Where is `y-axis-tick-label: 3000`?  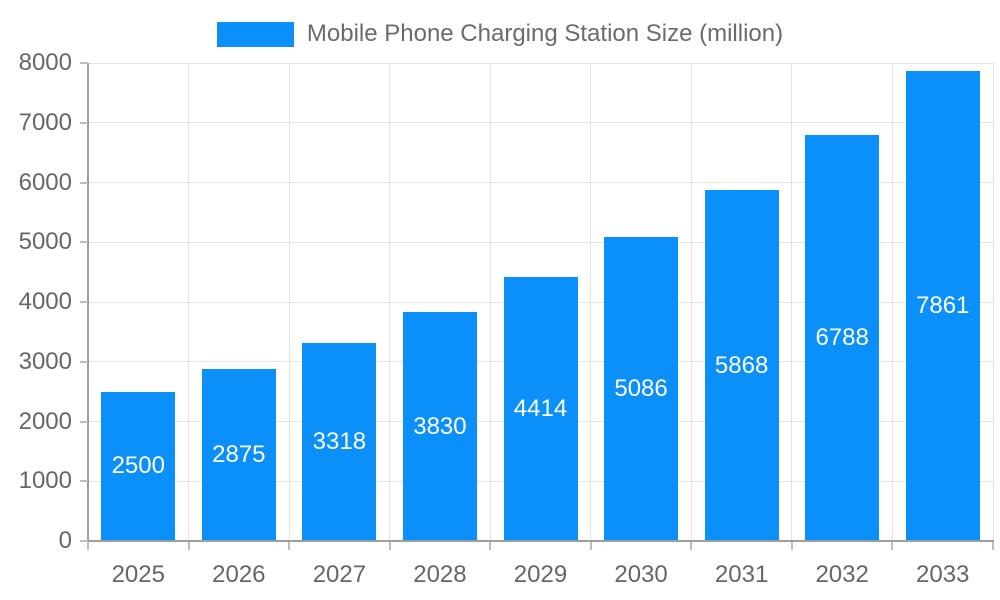
y-axis-tick-label: 3000 is located at coordinates (45, 361).